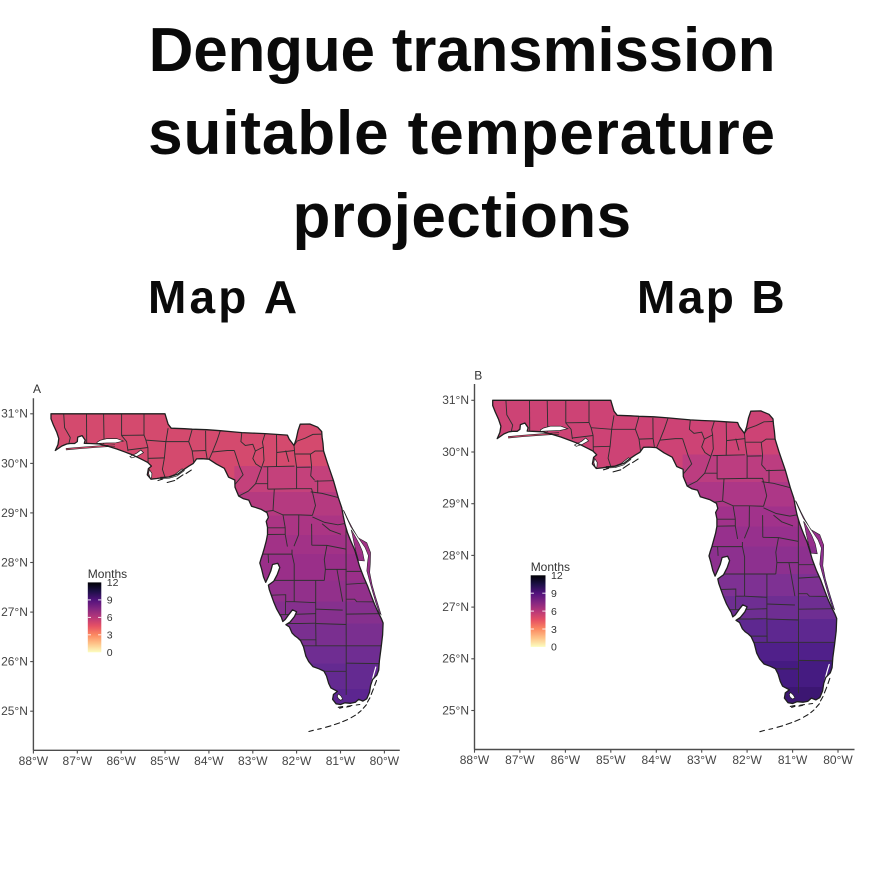 The image size is (880, 880). What do you see at coordinates (37, 389) in the screenshot?
I see `svg-text: A` at bounding box center [37, 389].